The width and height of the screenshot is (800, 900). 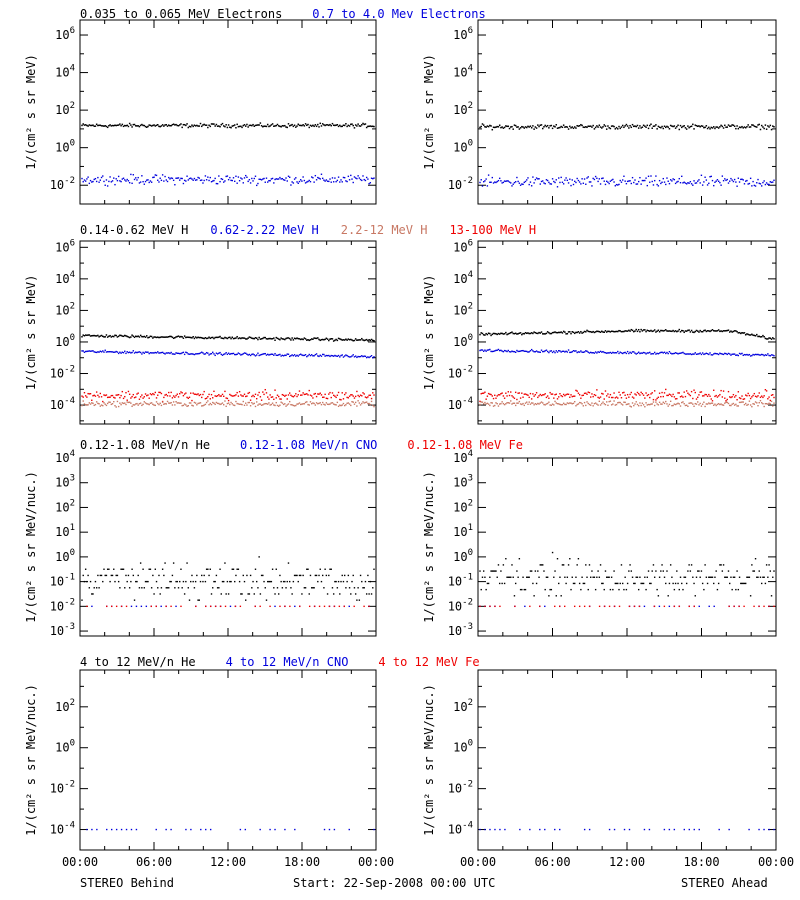 What do you see at coordinates (228, 547) in the screenshot?
I see `plot-frame` at bounding box center [228, 547].